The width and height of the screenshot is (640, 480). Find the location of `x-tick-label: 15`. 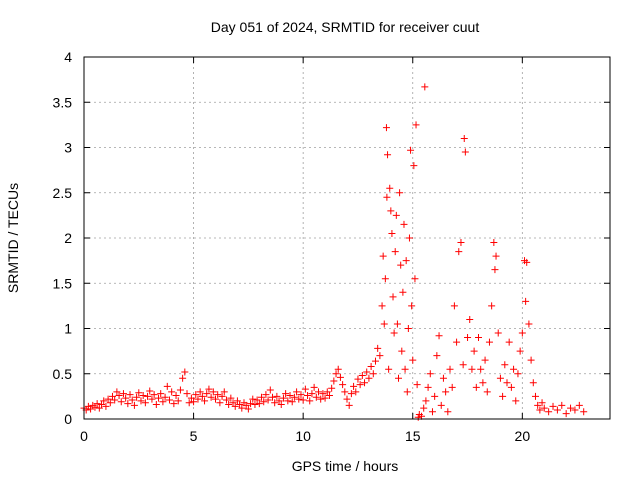

x-tick-label: 15 is located at coordinates (413, 436).